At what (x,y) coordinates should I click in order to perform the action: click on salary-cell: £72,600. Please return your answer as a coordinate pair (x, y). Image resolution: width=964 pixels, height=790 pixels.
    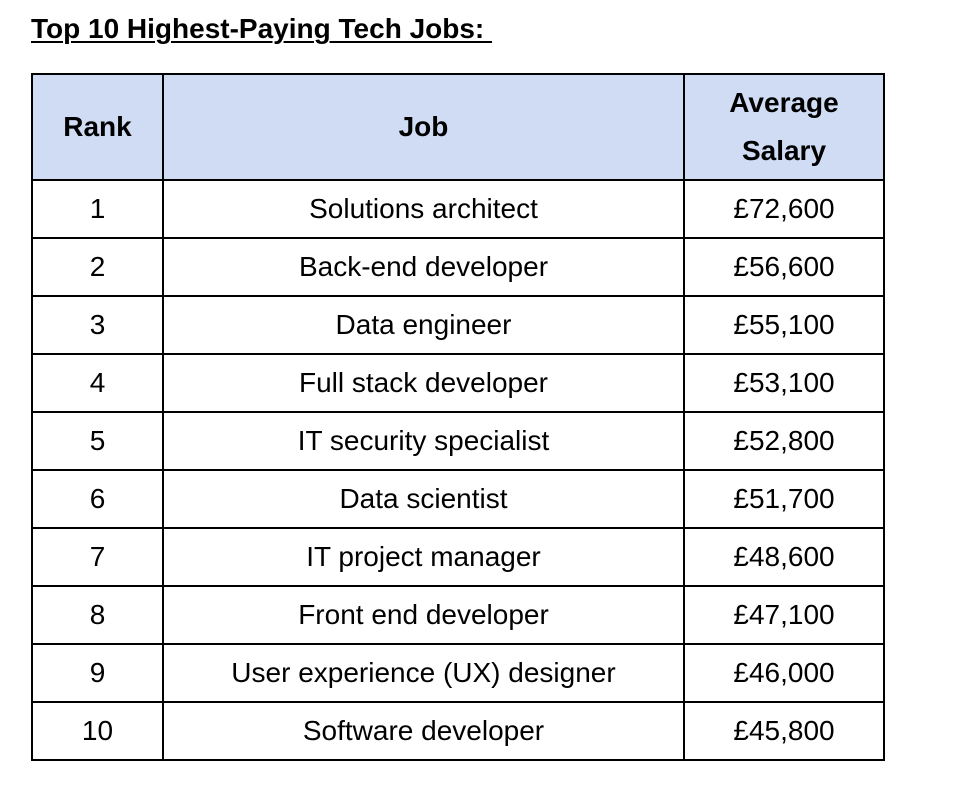
    Looking at the image, I should click on (784, 209).